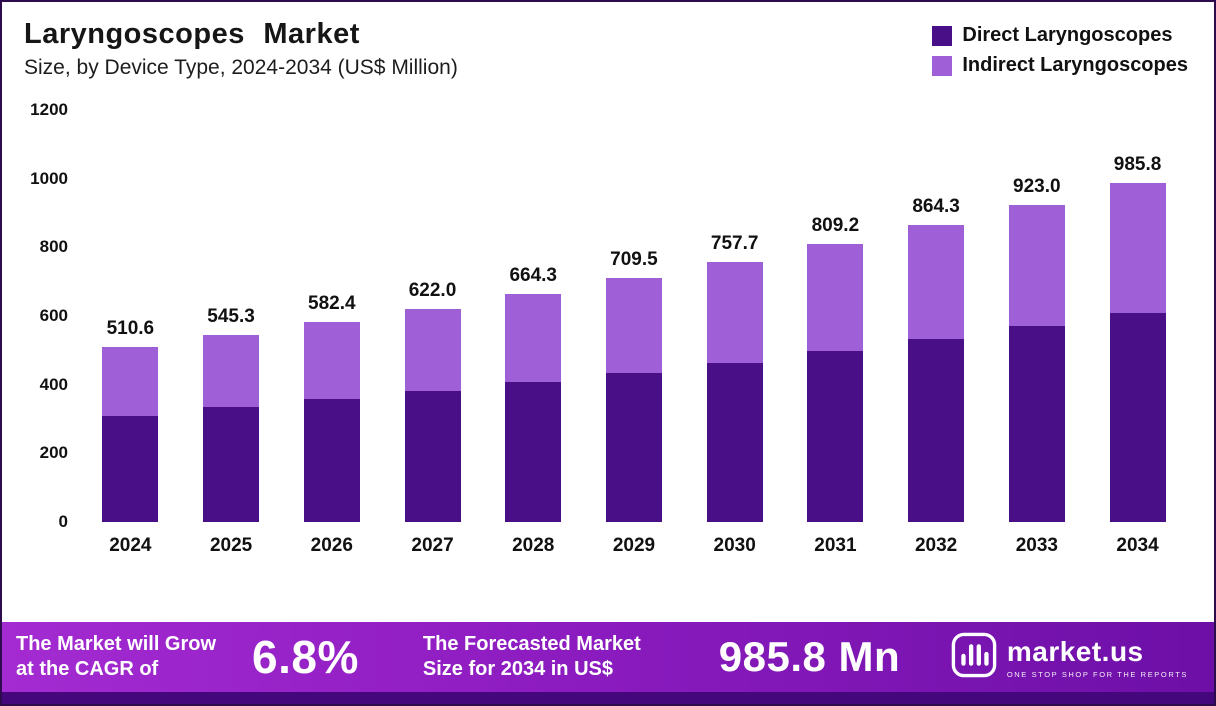 This screenshot has width=1216, height=706. I want to click on bar-stack: 545.3, so click(231, 316).